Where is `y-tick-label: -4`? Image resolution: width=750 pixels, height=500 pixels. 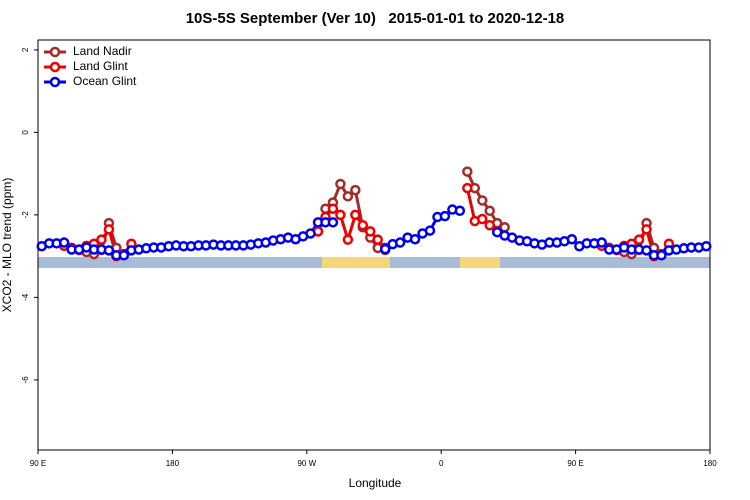 y-tick-label: -4 is located at coordinates (25, 297).